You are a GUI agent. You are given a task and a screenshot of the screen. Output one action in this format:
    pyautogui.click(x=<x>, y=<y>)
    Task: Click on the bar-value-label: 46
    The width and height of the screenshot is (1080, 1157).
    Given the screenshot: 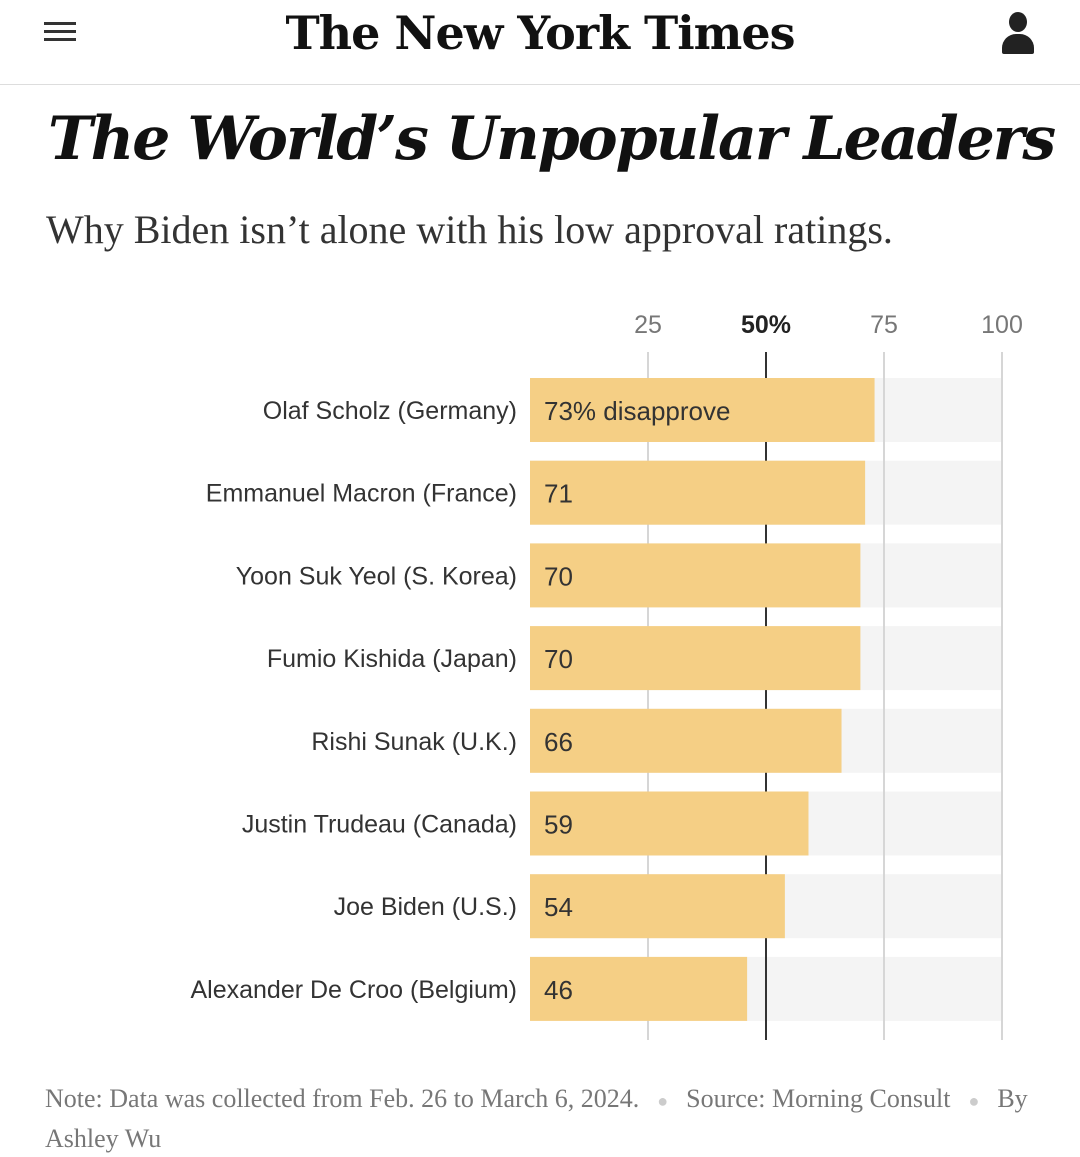 What is the action you would take?
    pyautogui.click(x=558, y=990)
    